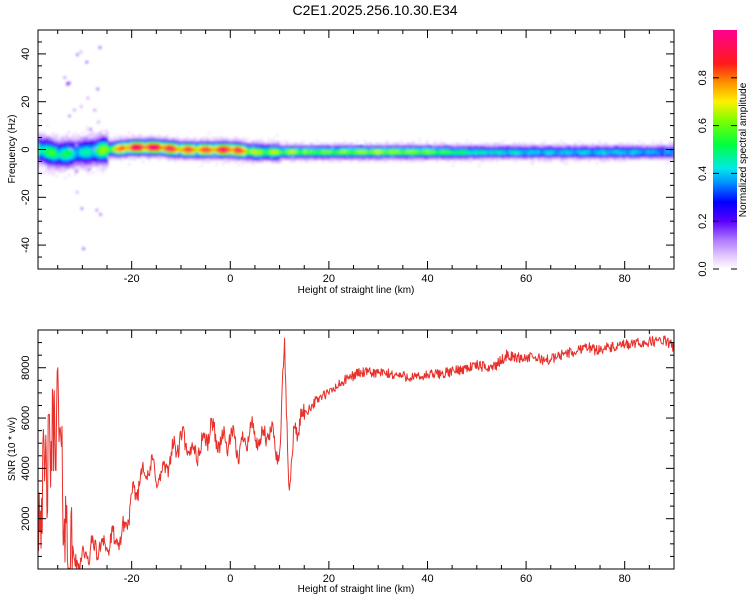 This screenshot has height=600, width=750. Describe the element at coordinates (12, 449) in the screenshot. I see `snr-ylabel: SNR (10 * v/v)` at that location.